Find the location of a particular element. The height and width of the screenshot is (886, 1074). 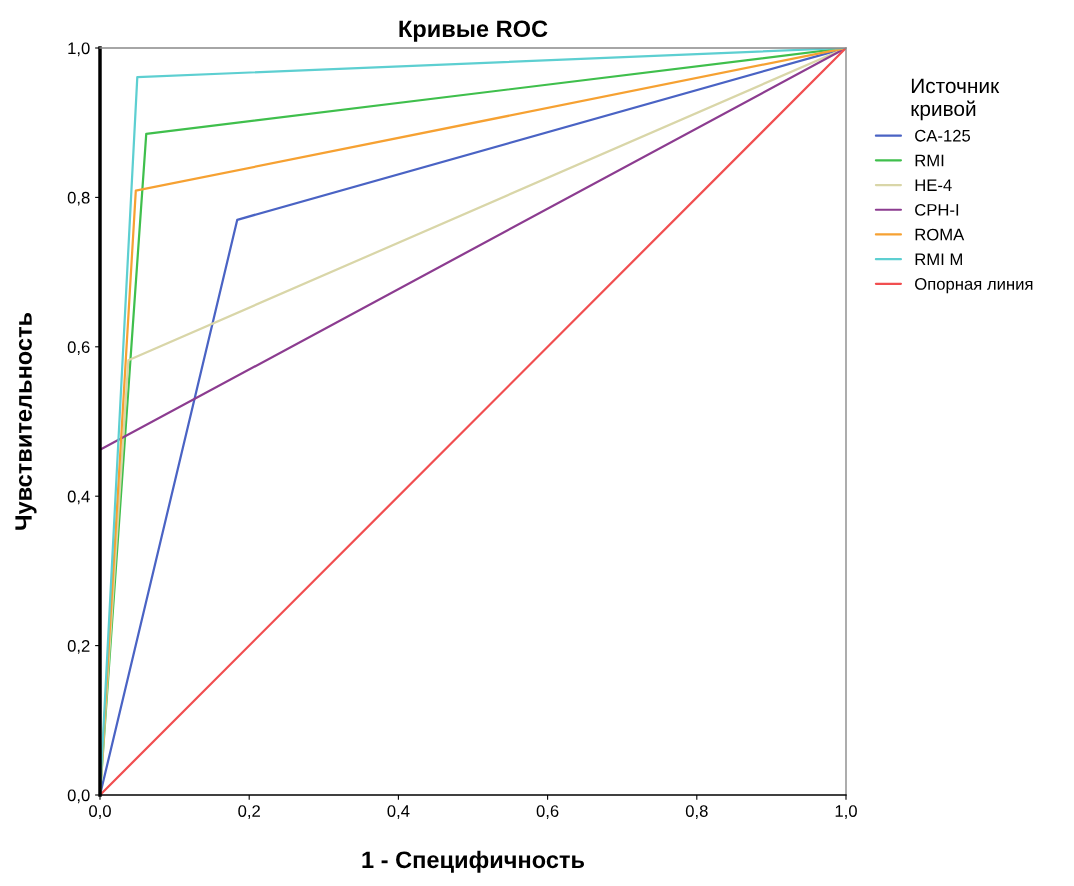

legend-label: RMI M is located at coordinates (938, 259).